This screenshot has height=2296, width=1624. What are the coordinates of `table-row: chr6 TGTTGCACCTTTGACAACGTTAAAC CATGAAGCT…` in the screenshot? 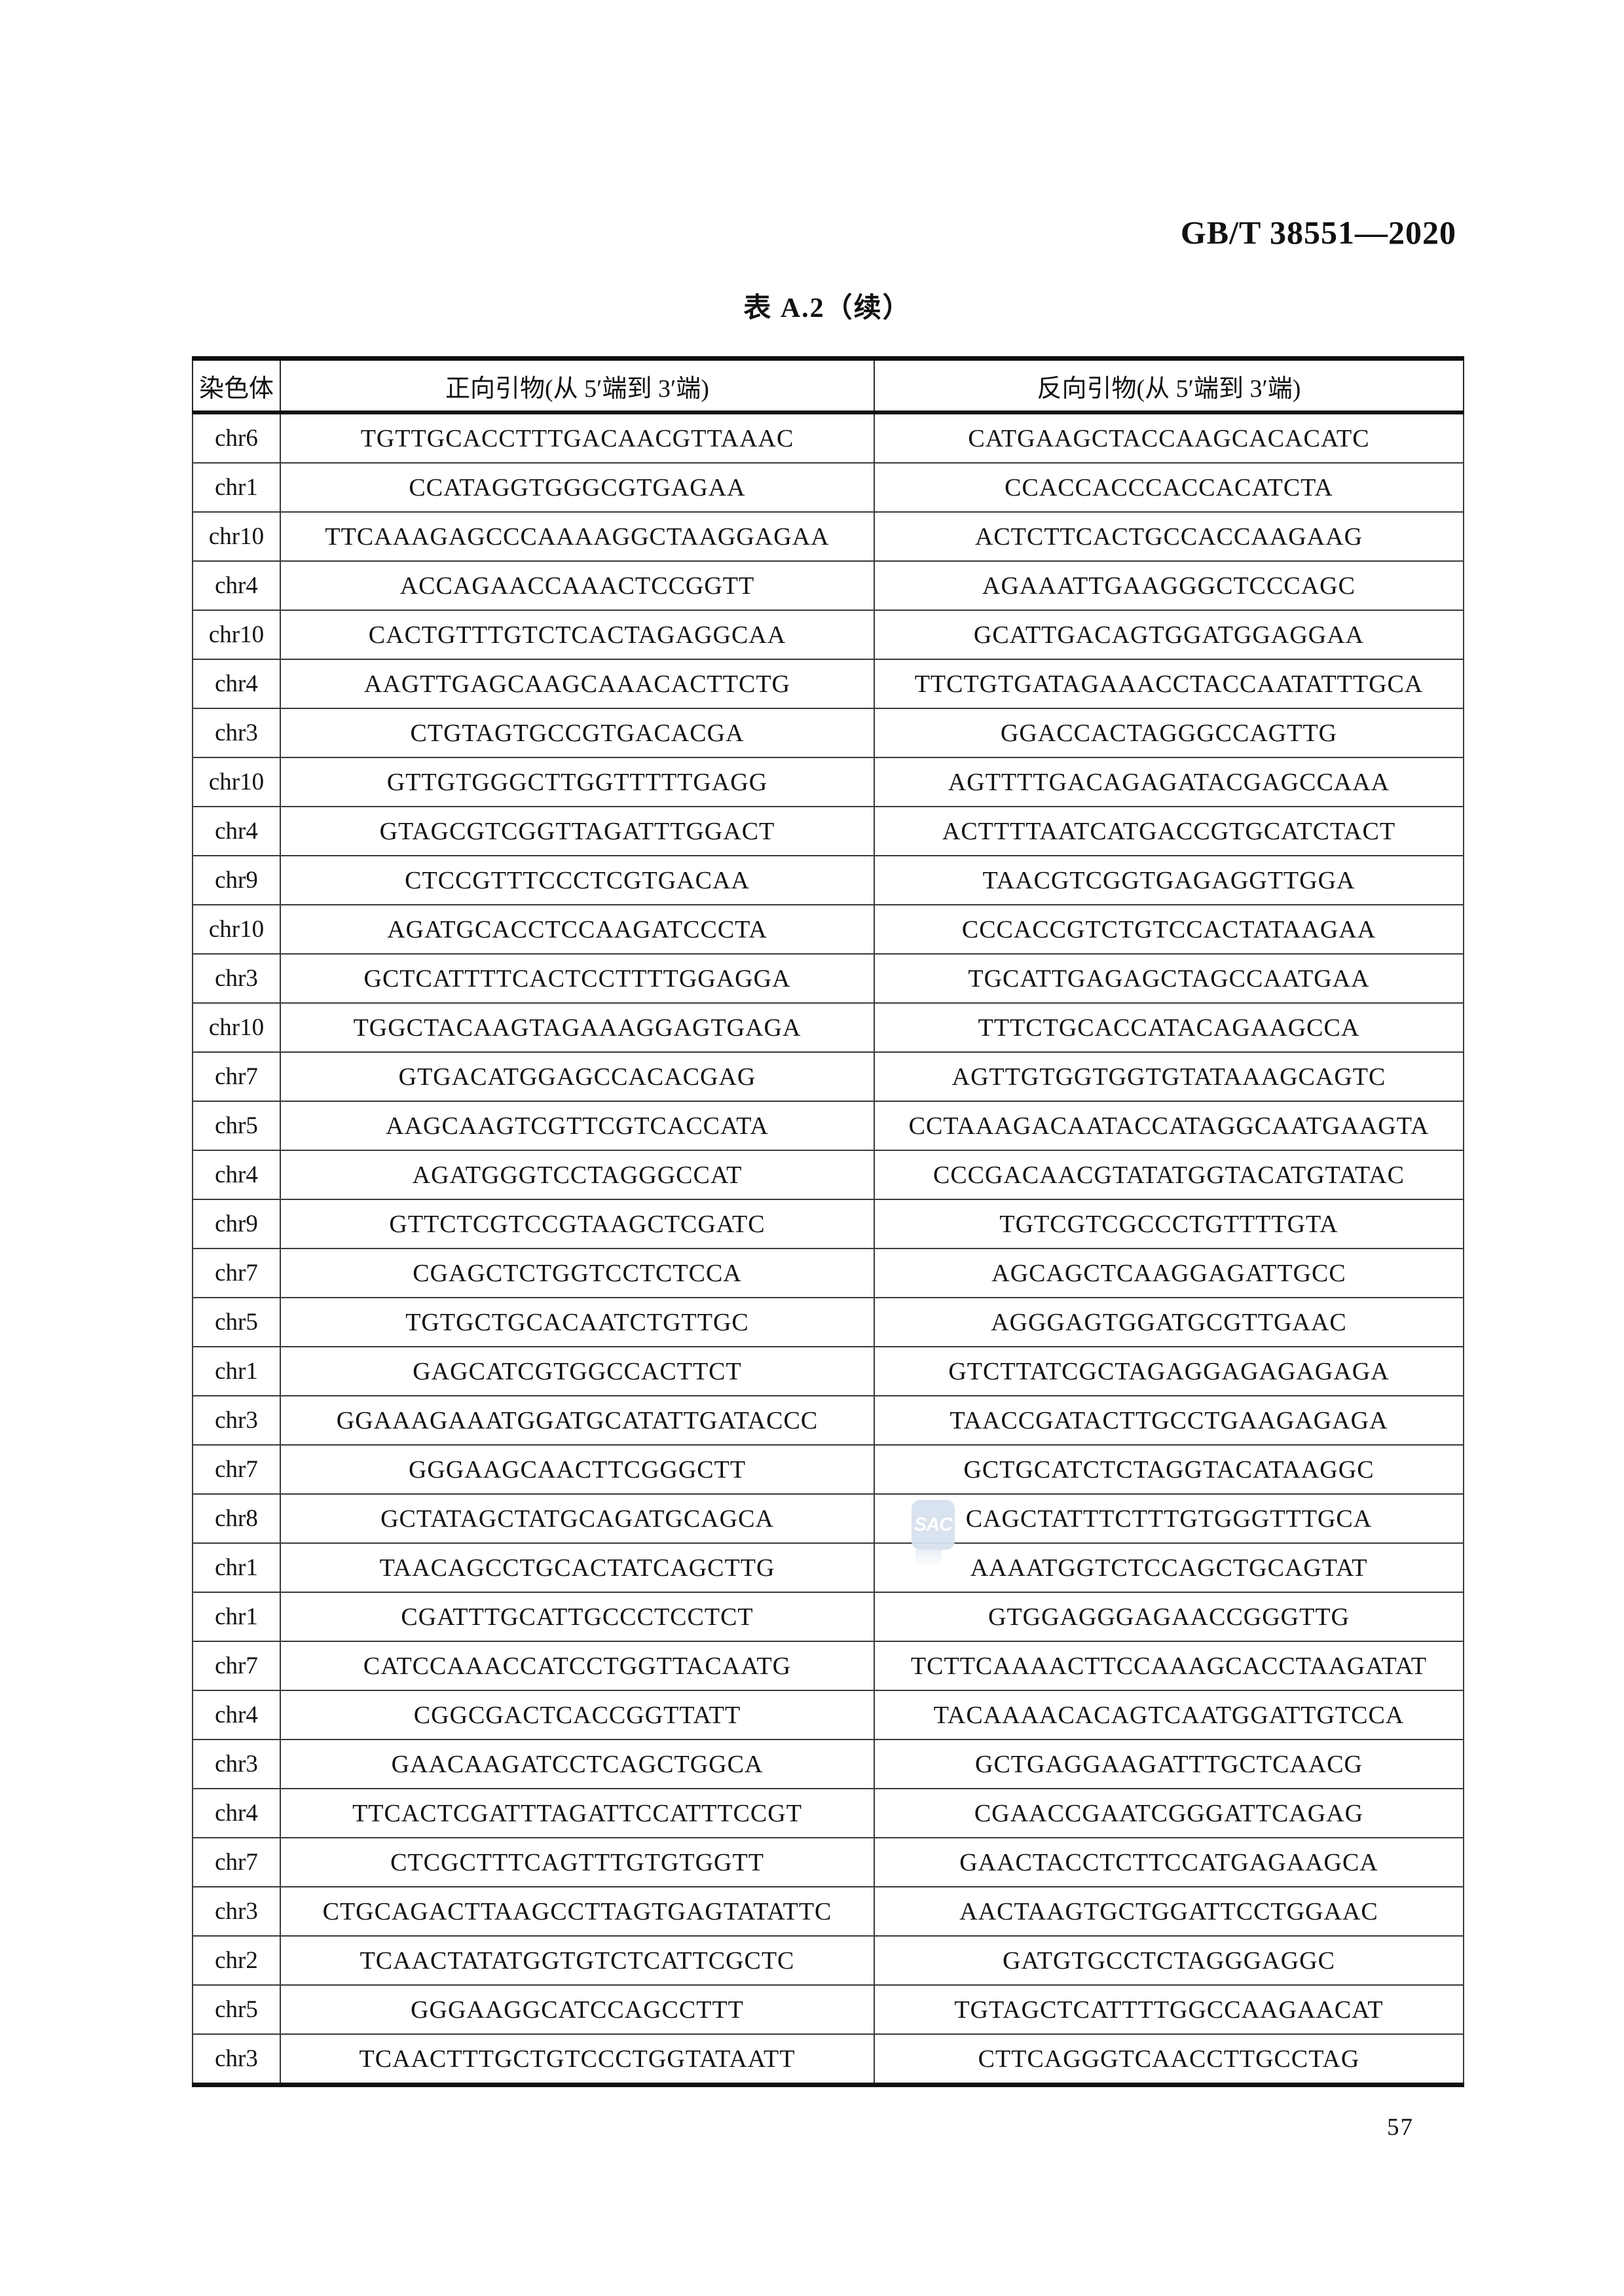 It's located at (828, 438).